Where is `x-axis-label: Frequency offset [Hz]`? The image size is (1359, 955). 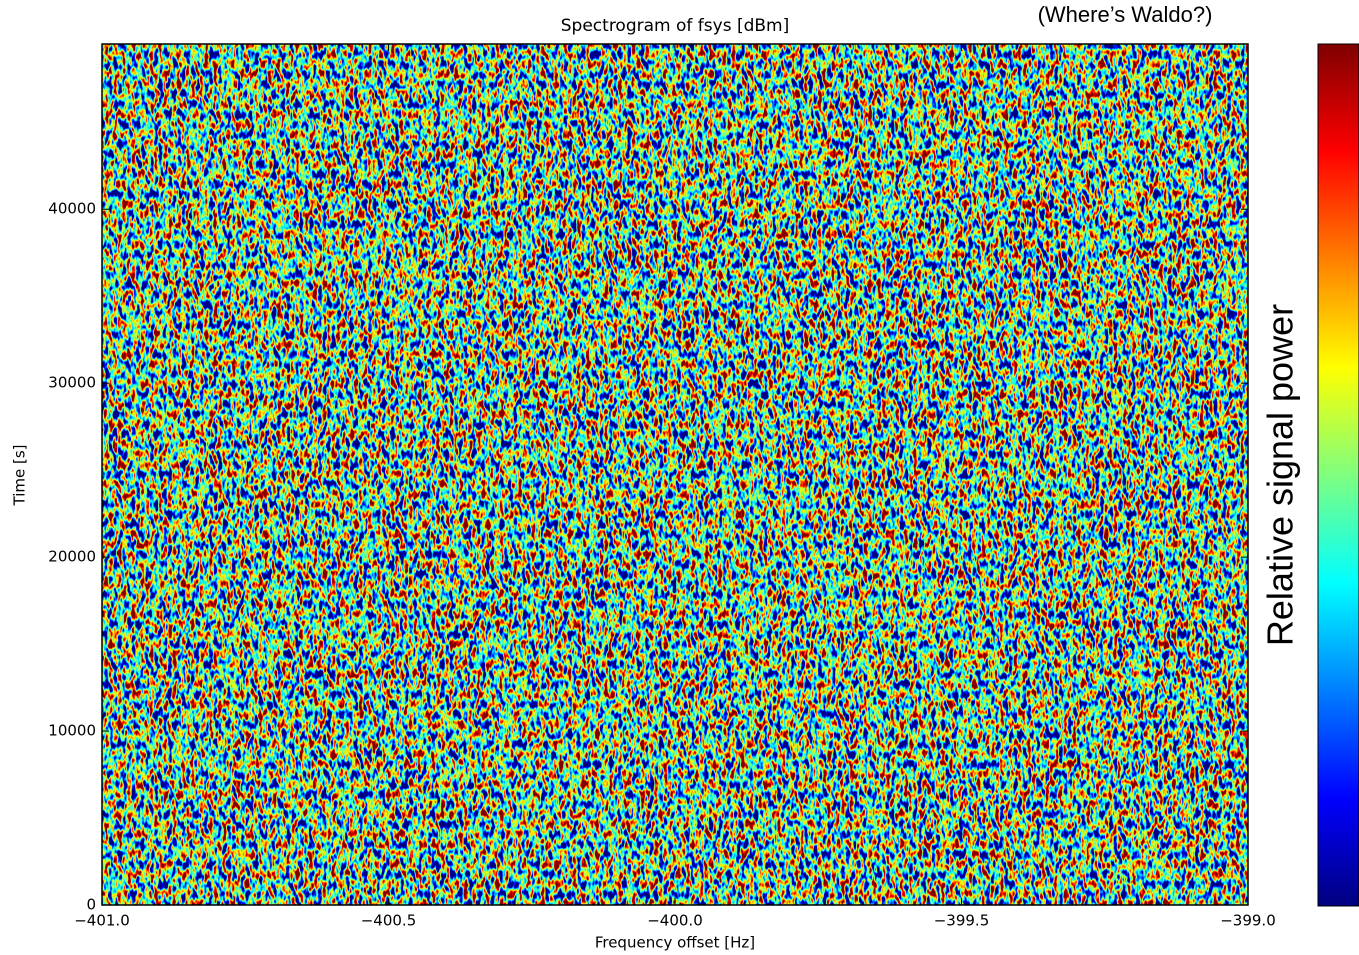 x-axis-label: Frequency offset [Hz] is located at coordinates (675, 943).